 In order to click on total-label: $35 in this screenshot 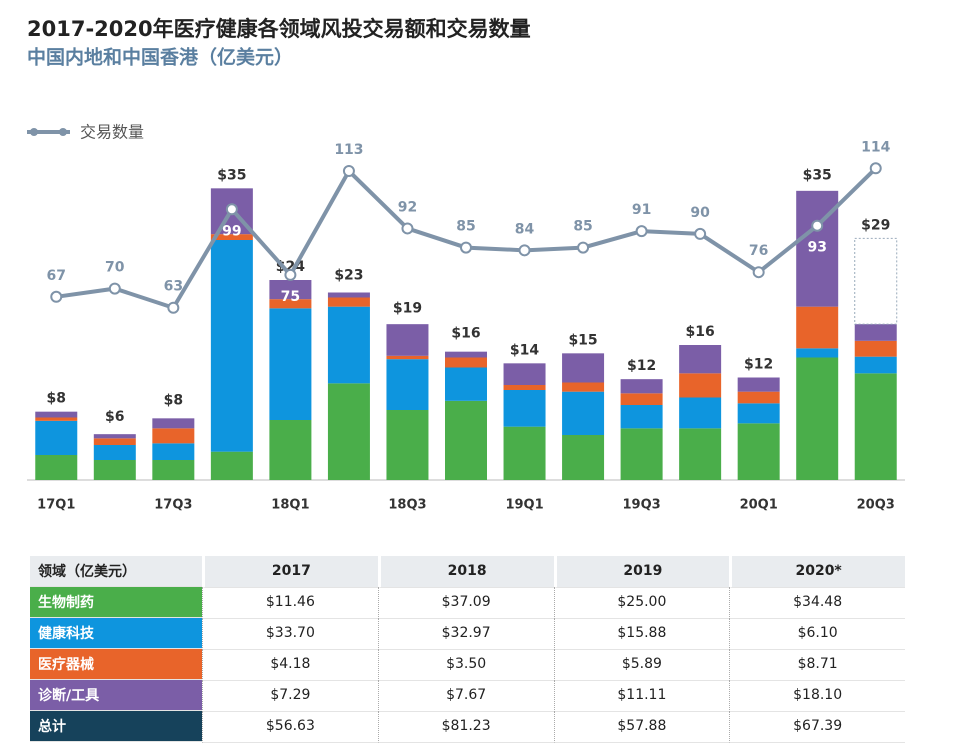, I will do `click(817, 175)`.